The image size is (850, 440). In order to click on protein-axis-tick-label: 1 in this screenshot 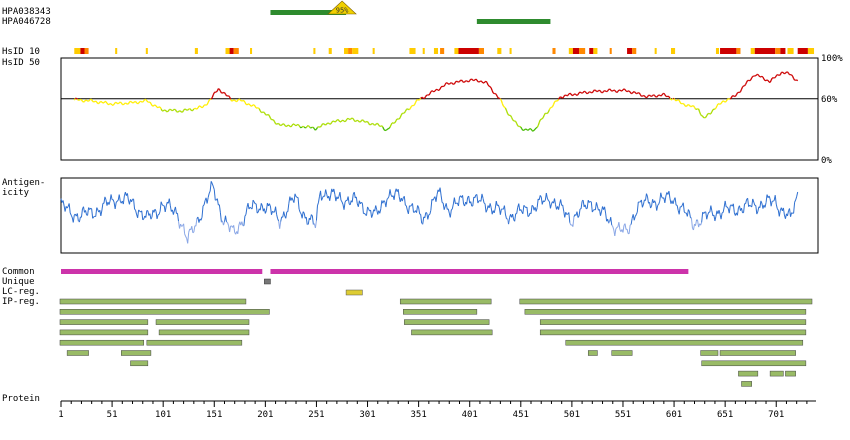, I will do `click(60, 415)`.